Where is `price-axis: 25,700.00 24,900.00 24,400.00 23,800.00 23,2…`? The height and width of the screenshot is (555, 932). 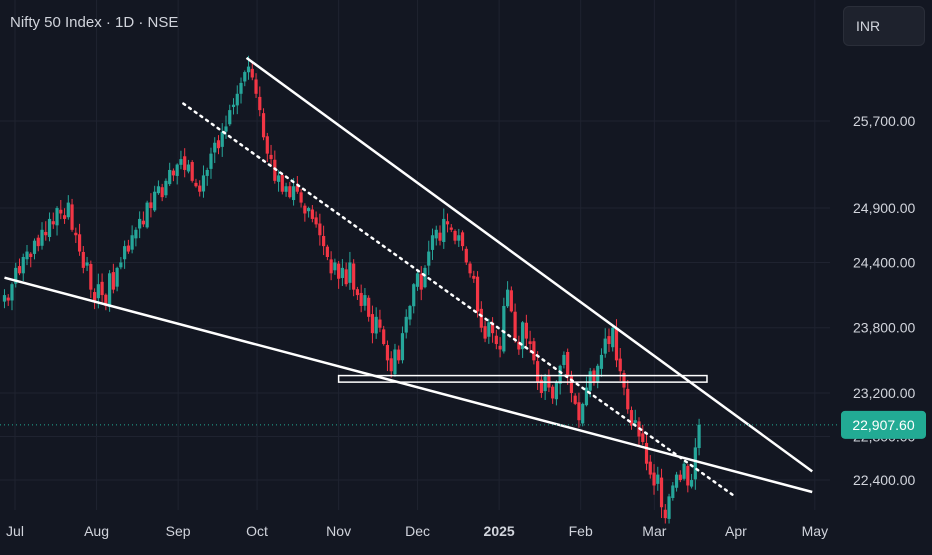
price-axis: 25,700.00 24,900.00 24,400.00 23,800.00 23,2… is located at coordinates (883, 300).